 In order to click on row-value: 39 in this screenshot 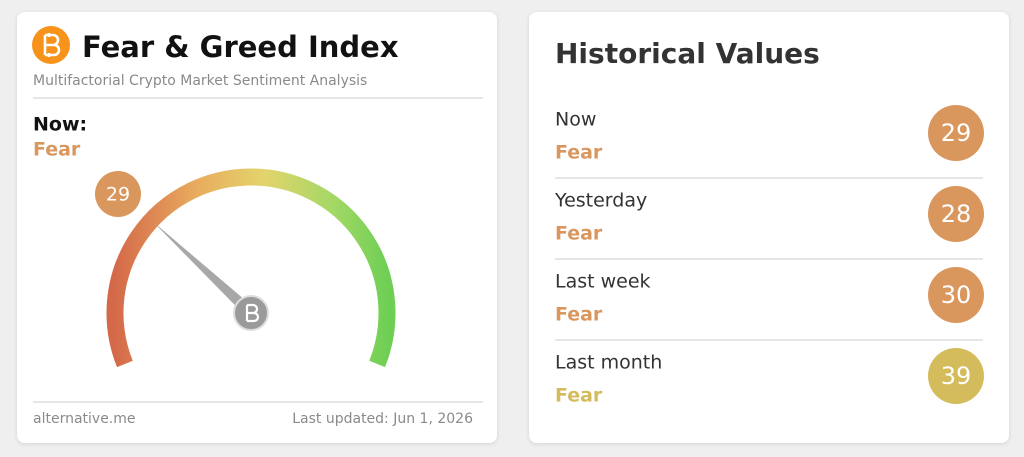, I will do `click(956, 376)`.